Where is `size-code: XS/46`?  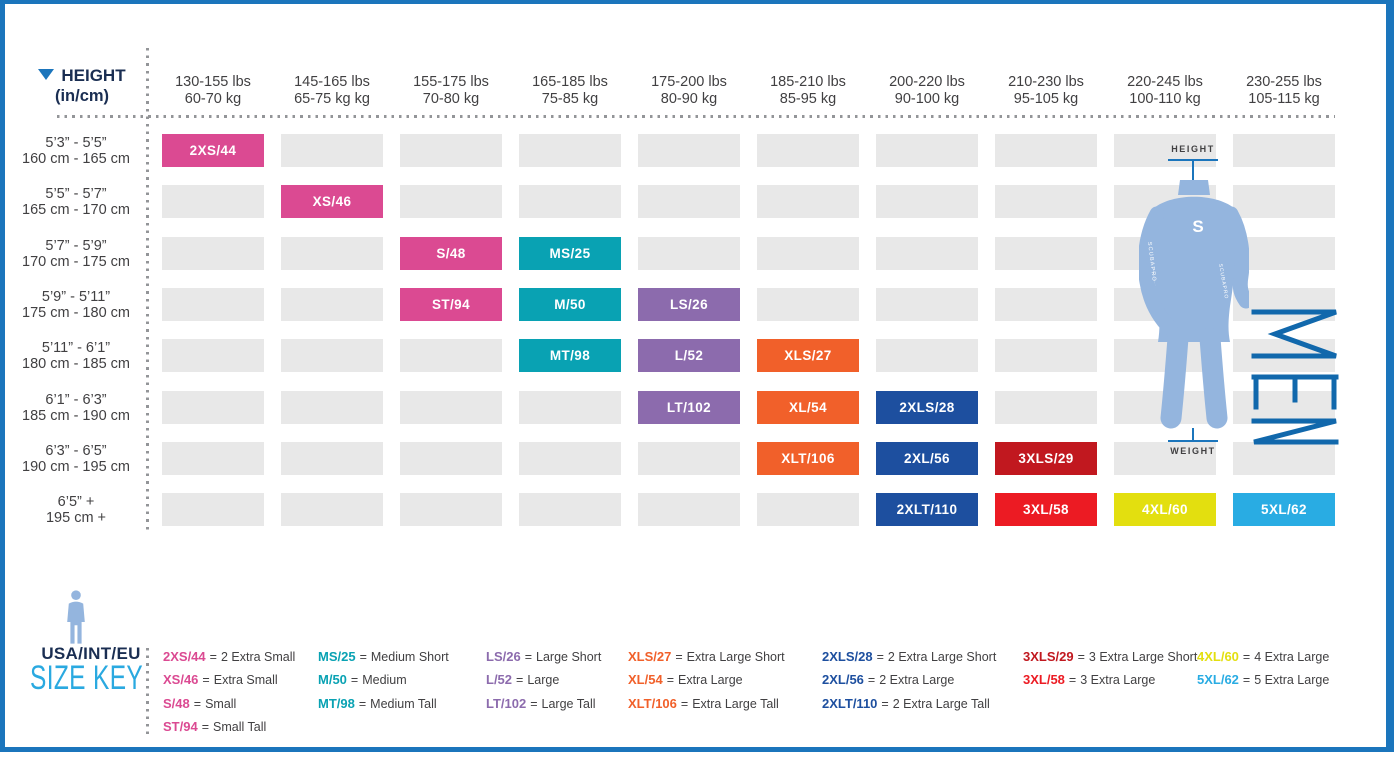
size-code: XS/46 is located at coordinates (181, 680).